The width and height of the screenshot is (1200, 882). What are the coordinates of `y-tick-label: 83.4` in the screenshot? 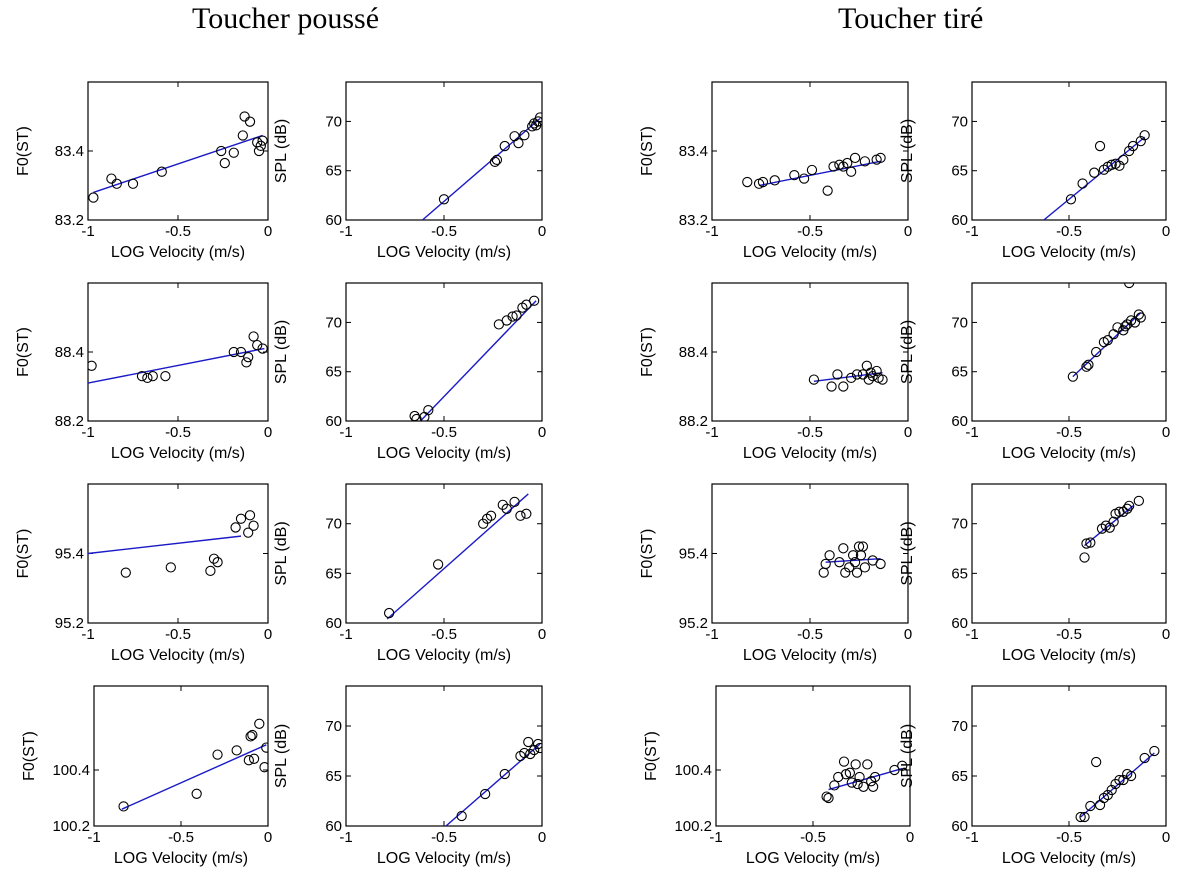 It's located at (69, 151).